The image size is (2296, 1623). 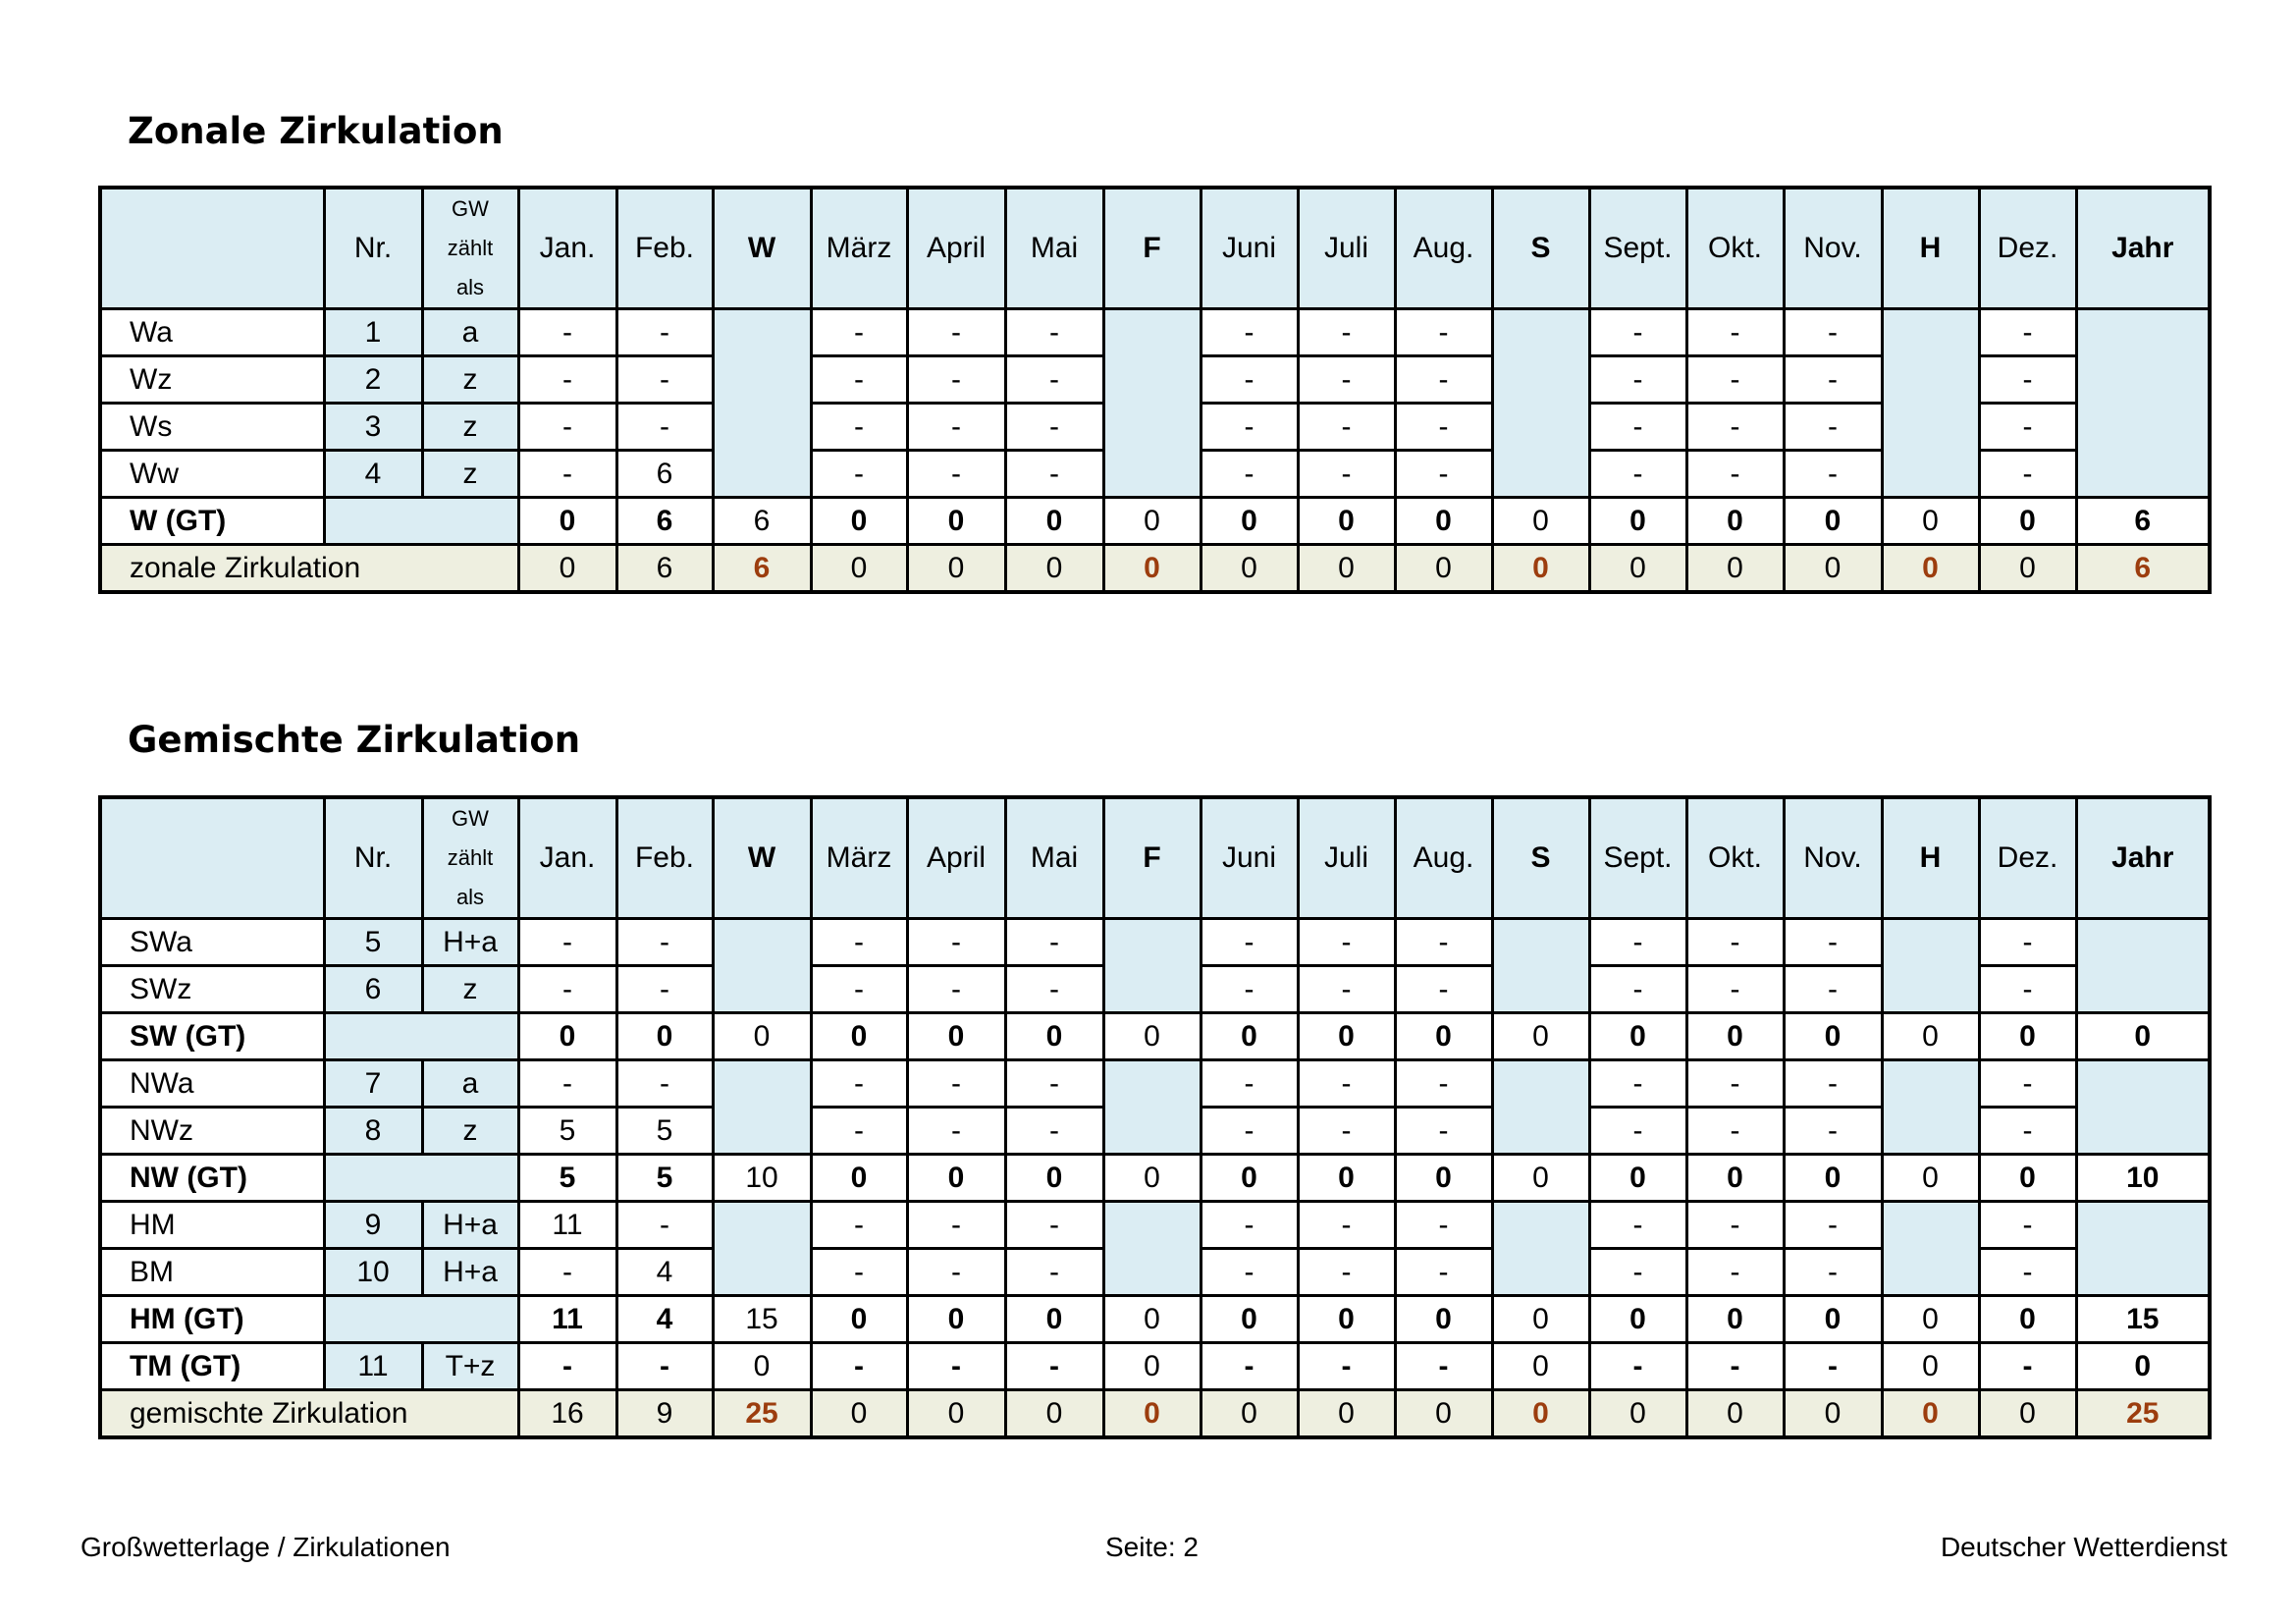 What do you see at coordinates (470, 1272) in the screenshot?
I see `row-gw-type: H+a` at bounding box center [470, 1272].